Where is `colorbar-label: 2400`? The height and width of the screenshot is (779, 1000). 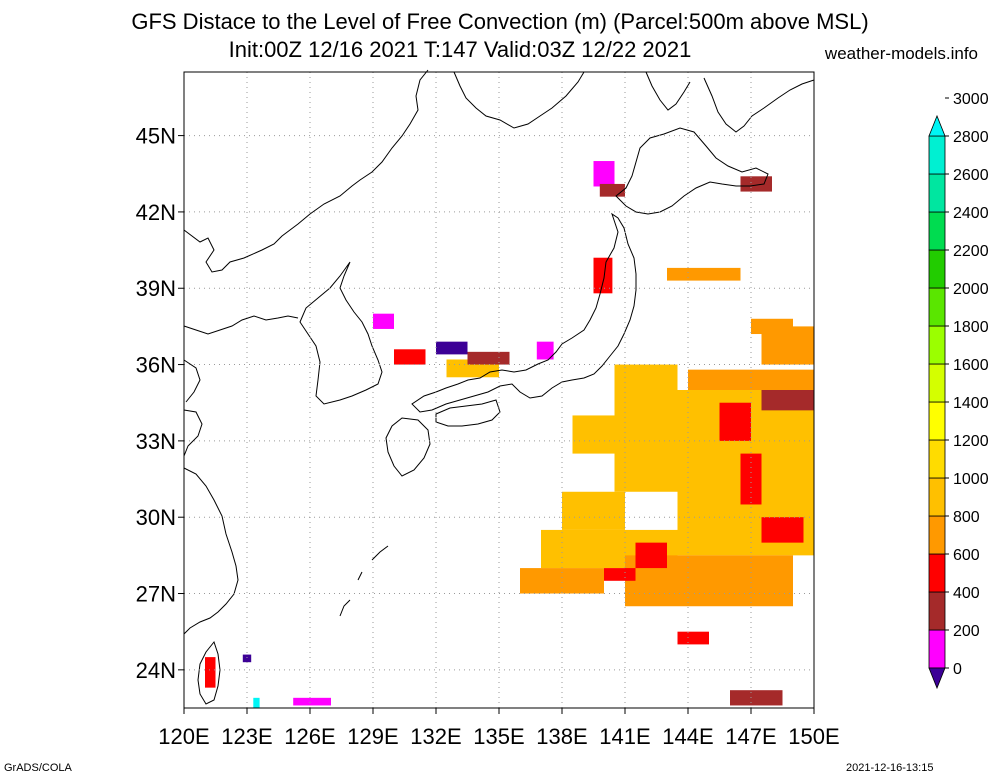 colorbar-label: 2400 is located at coordinates (971, 213).